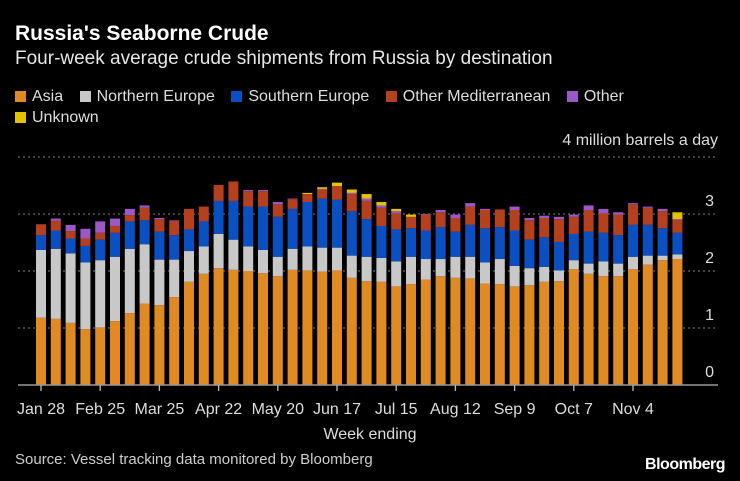 Image resolution: width=740 pixels, height=481 pixels. Describe the element at coordinates (300, 96) in the screenshot. I see `legend-item-southern-europe: Southern Europe` at that location.